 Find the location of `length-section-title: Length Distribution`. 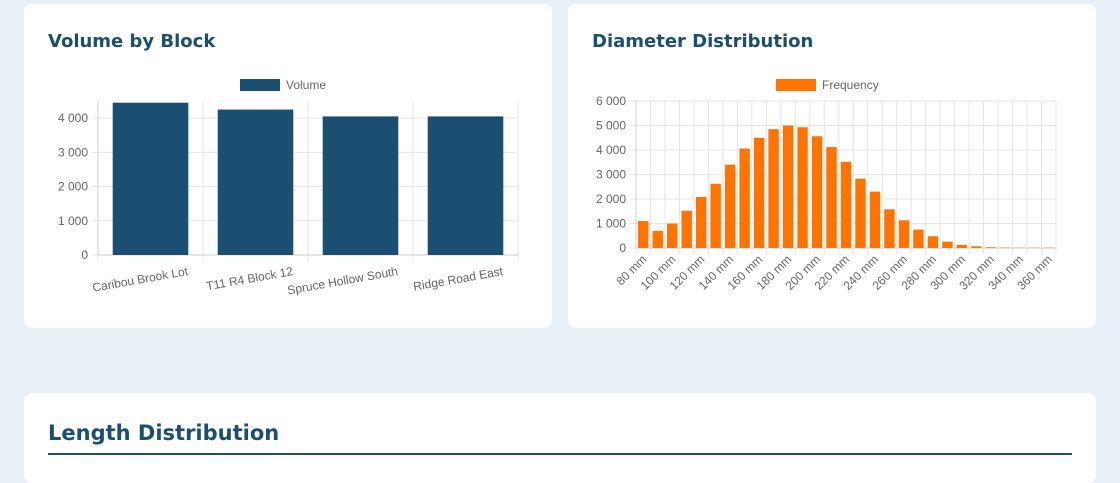

length-section-title: Length Distribution is located at coordinates (163, 433).